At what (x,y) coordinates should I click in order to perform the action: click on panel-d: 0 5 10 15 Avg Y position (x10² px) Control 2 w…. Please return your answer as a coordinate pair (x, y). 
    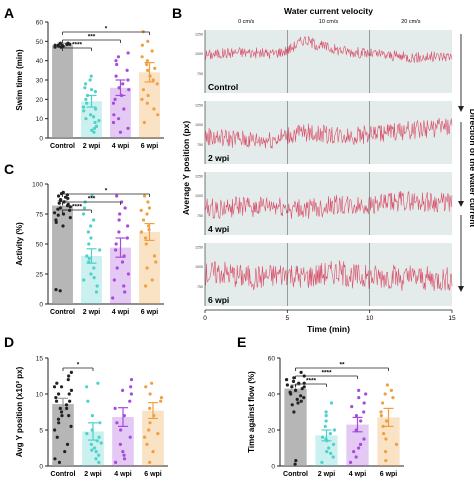
    Looking at the image, I should click on (91, 417).